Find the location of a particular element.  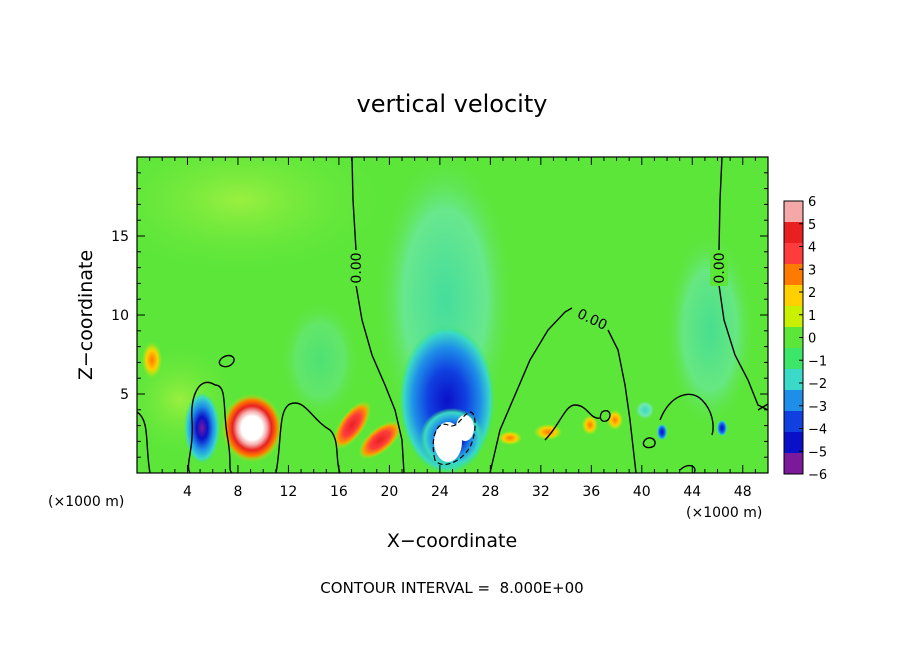

x-tick-label: 28 is located at coordinates (490, 492).